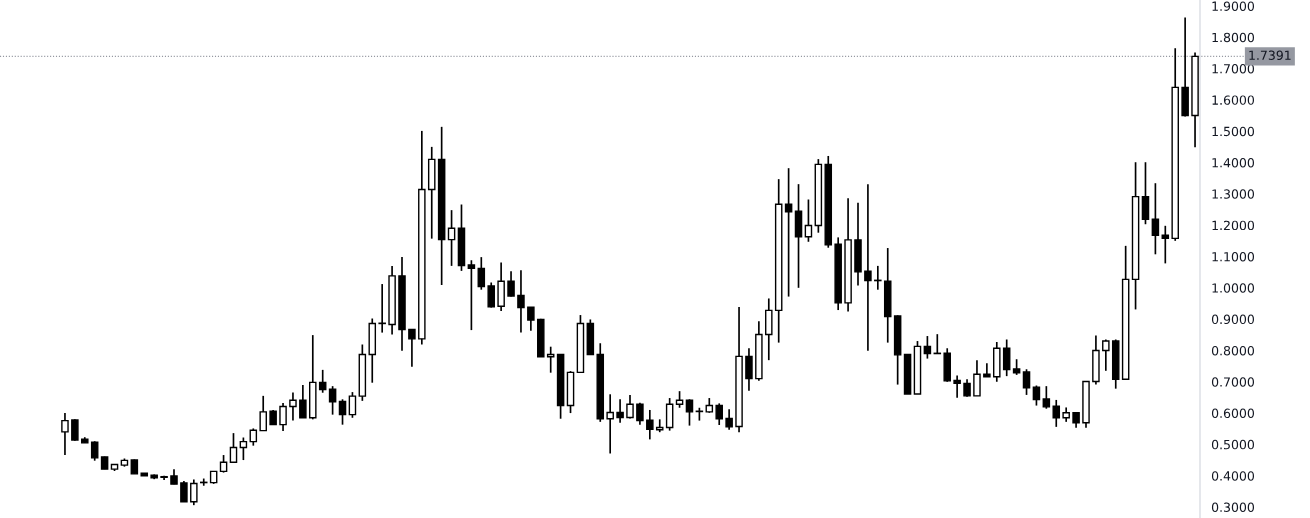  What do you see at coordinates (1233, 476) in the screenshot?
I see `y-tick-label: 0.4000` at bounding box center [1233, 476].